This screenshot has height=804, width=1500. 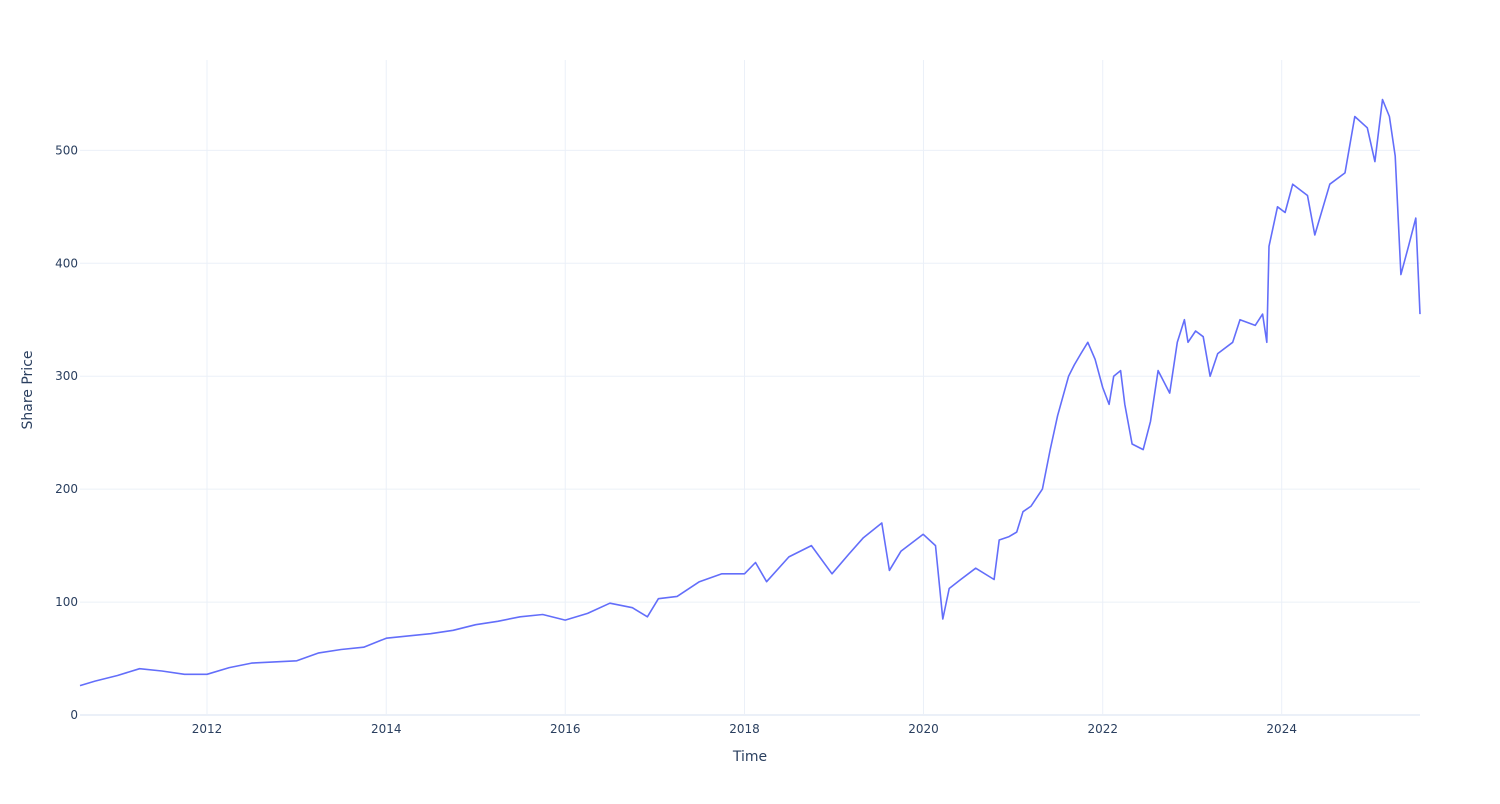 I want to click on x-tick-label: 2024, so click(x=1281, y=729).